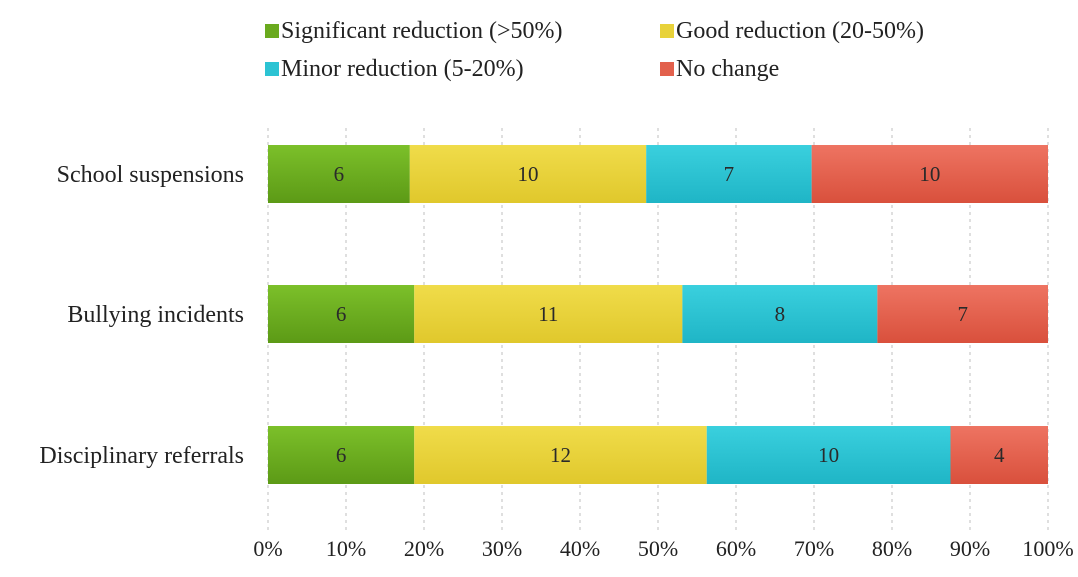 The image size is (1078, 577). What do you see at coordinates (502, 548) in the screenshot?
I see `x-tick-label: 30%` at bounding box center [502, 548].